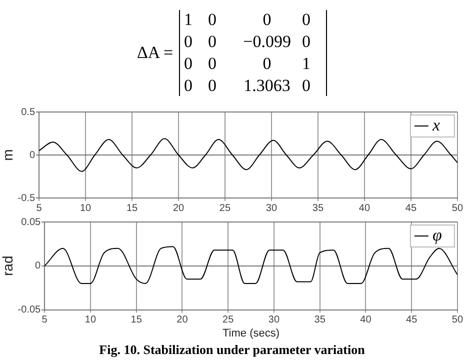  Describe the element at coordinates (232, 350) in the screenshot. I see `caption: Fig. 10. Stabilization under parameter variation` at that location.